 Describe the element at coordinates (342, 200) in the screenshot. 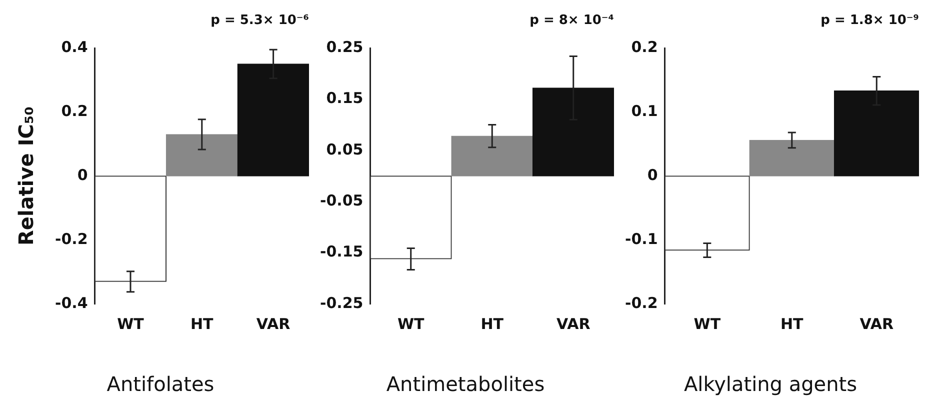

I see `y-tick-label: -0.05` at that location.